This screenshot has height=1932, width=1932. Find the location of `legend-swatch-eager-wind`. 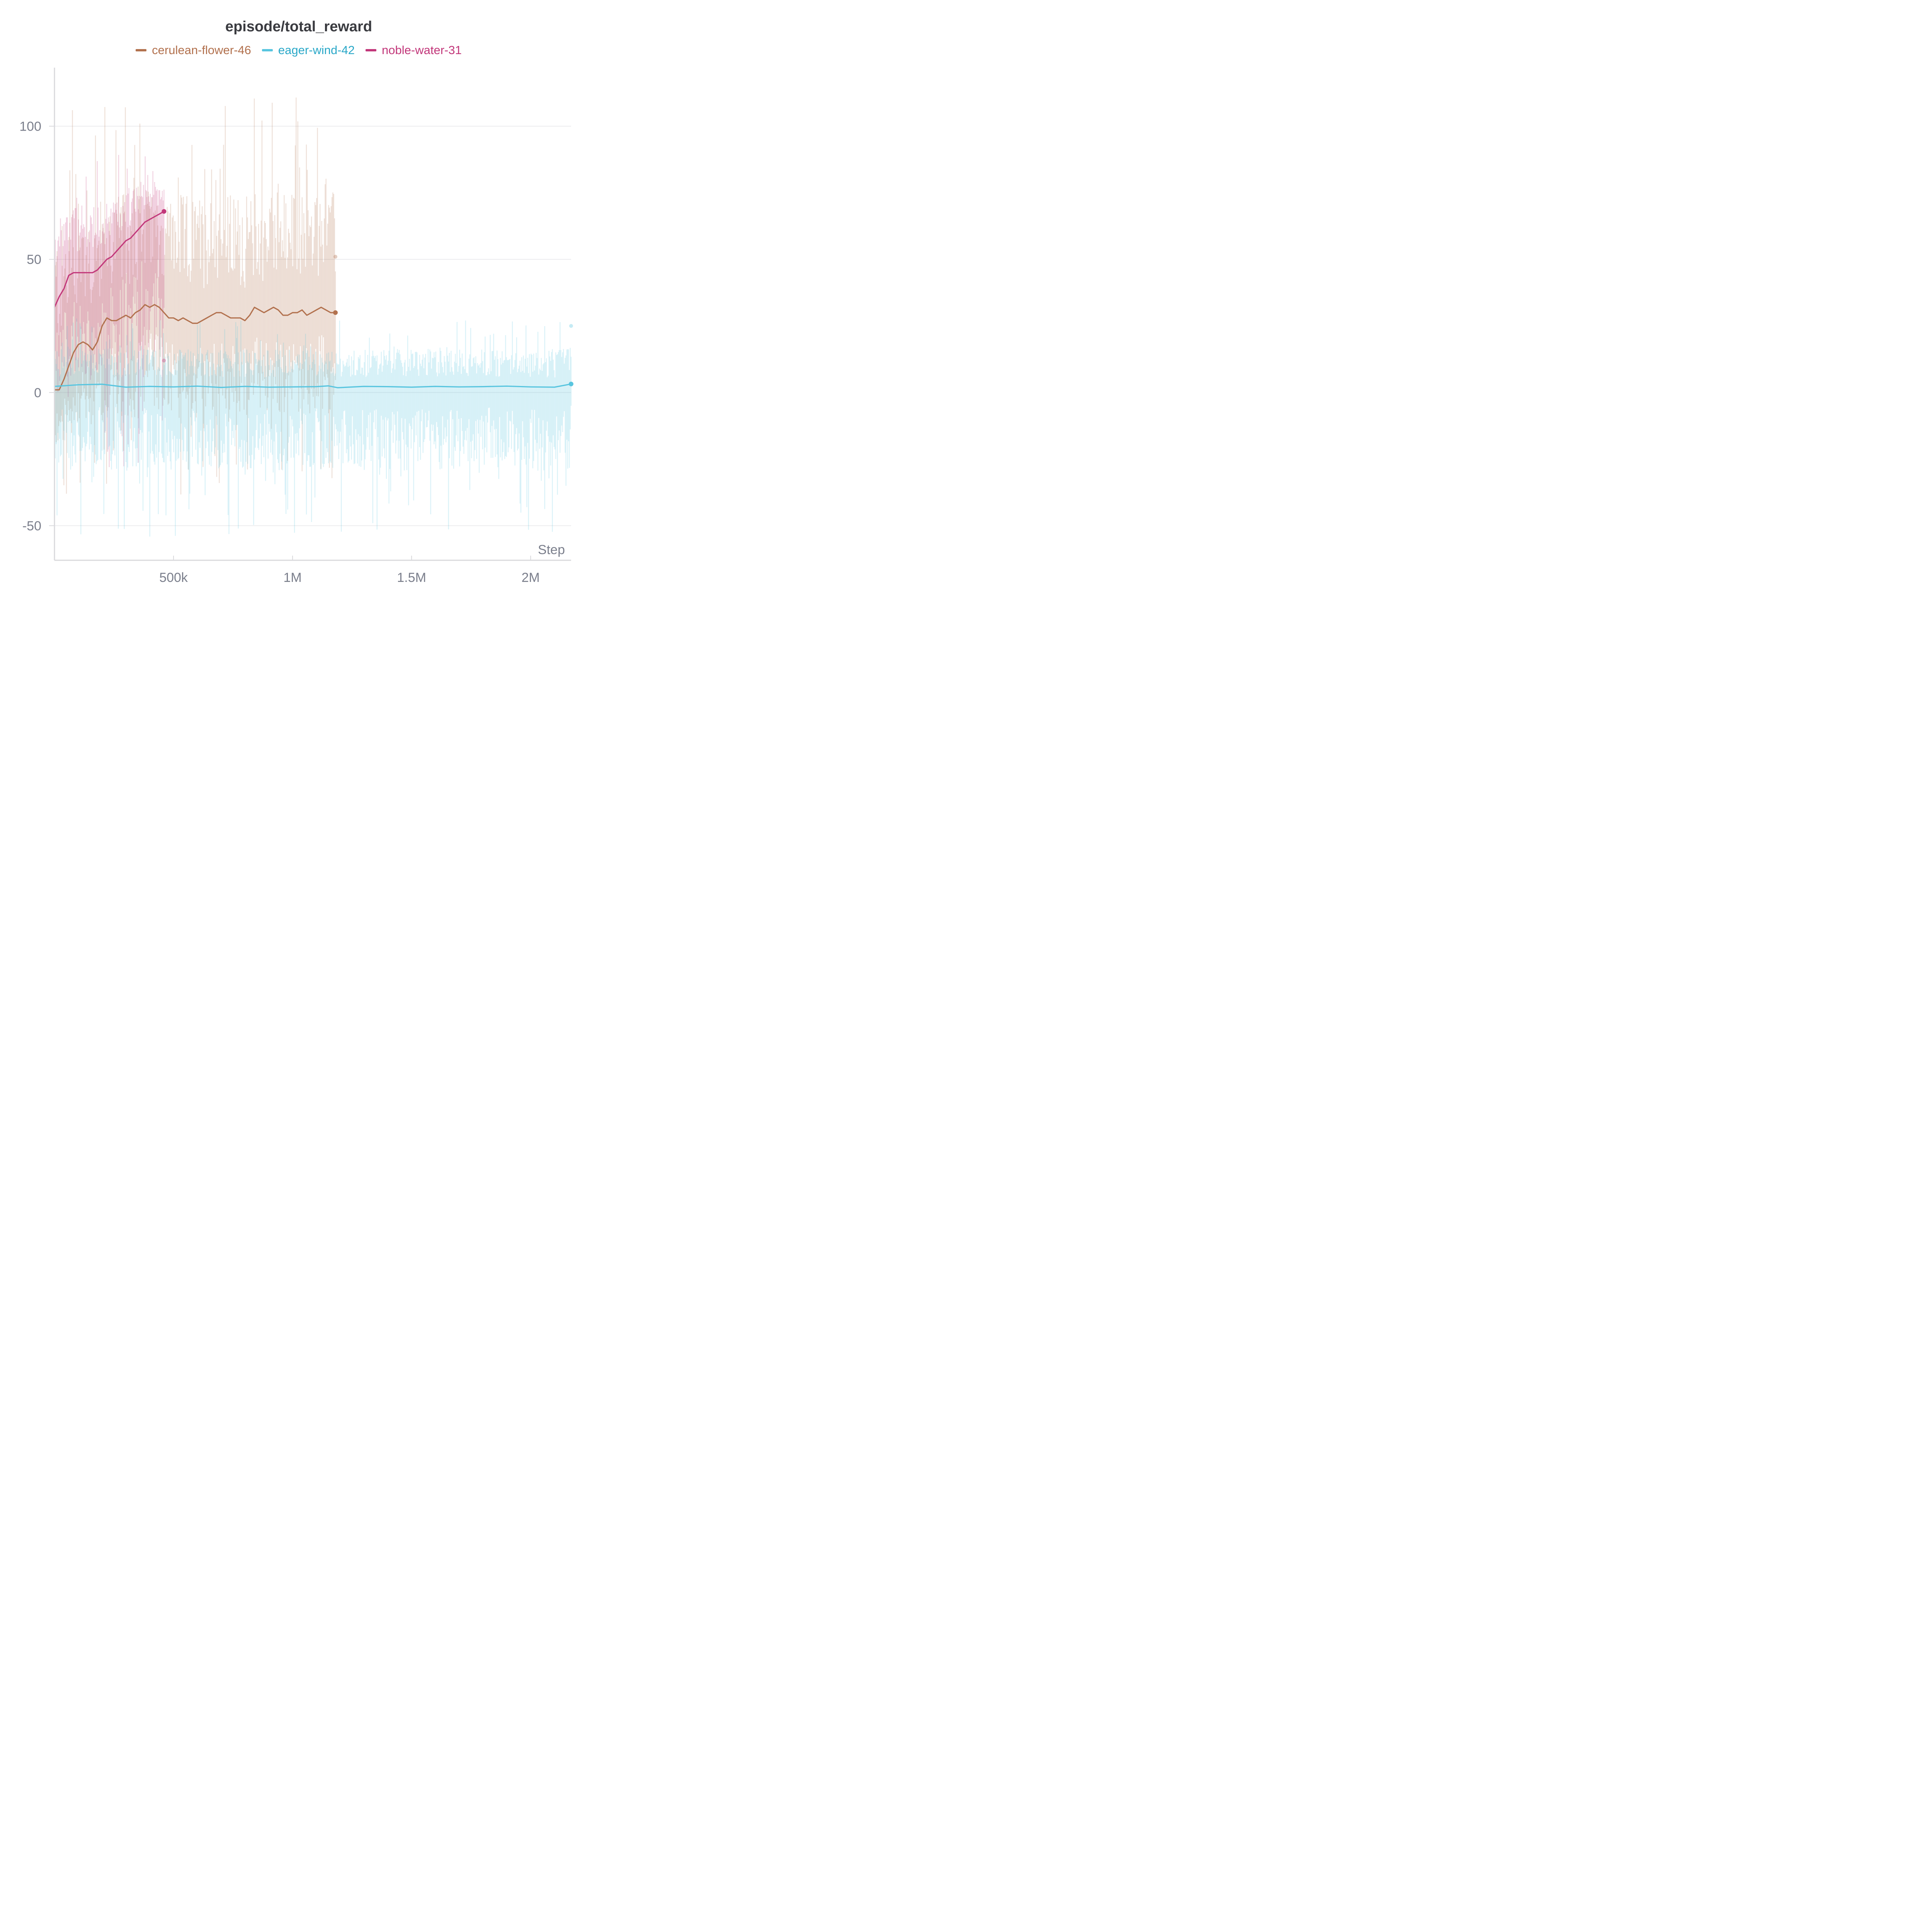

legend-swatch-eager-wind is located at coordinates (268, 50).